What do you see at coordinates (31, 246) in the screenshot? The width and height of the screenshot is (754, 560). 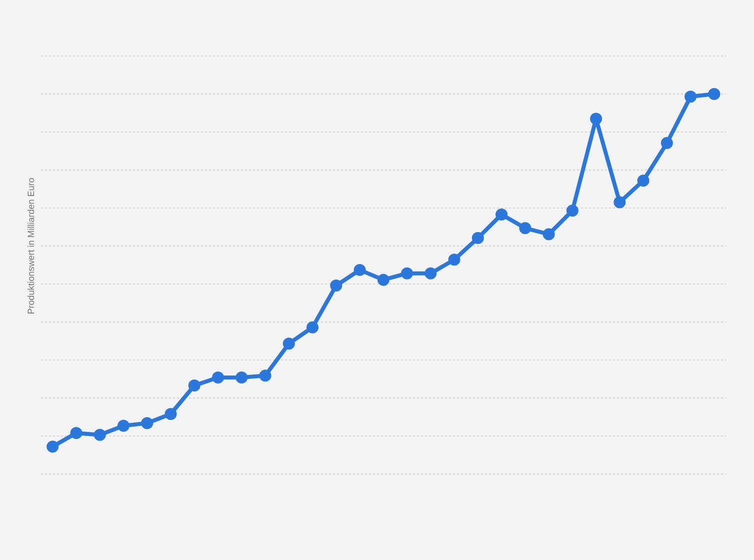 I see `y-axis-title: Produktionswert in Milliarden Euro` at bounding box center [31, 246].